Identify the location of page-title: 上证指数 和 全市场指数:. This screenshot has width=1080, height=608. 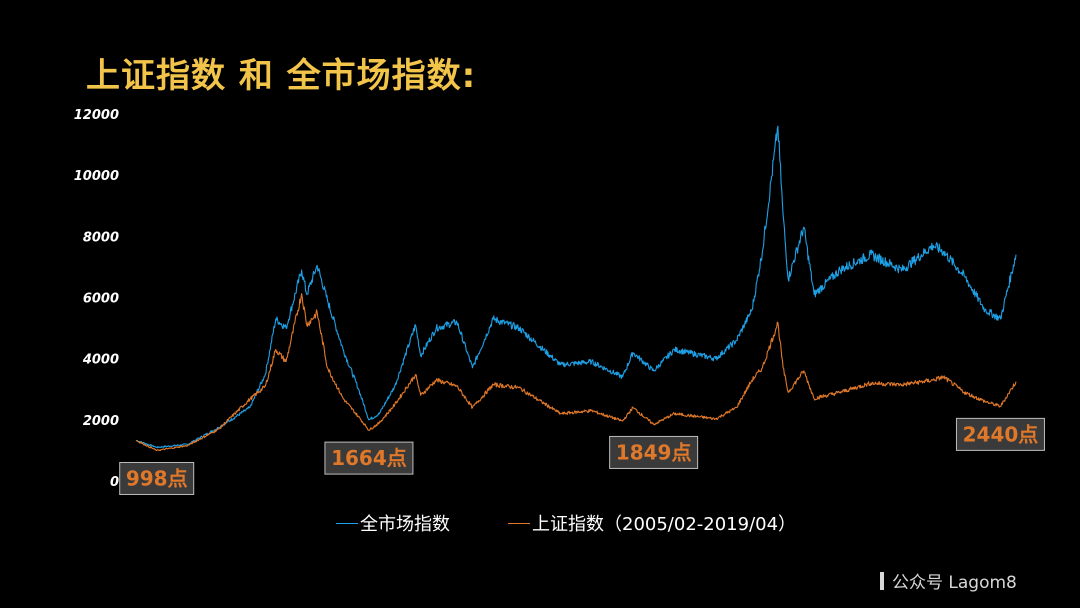
(281, 76).